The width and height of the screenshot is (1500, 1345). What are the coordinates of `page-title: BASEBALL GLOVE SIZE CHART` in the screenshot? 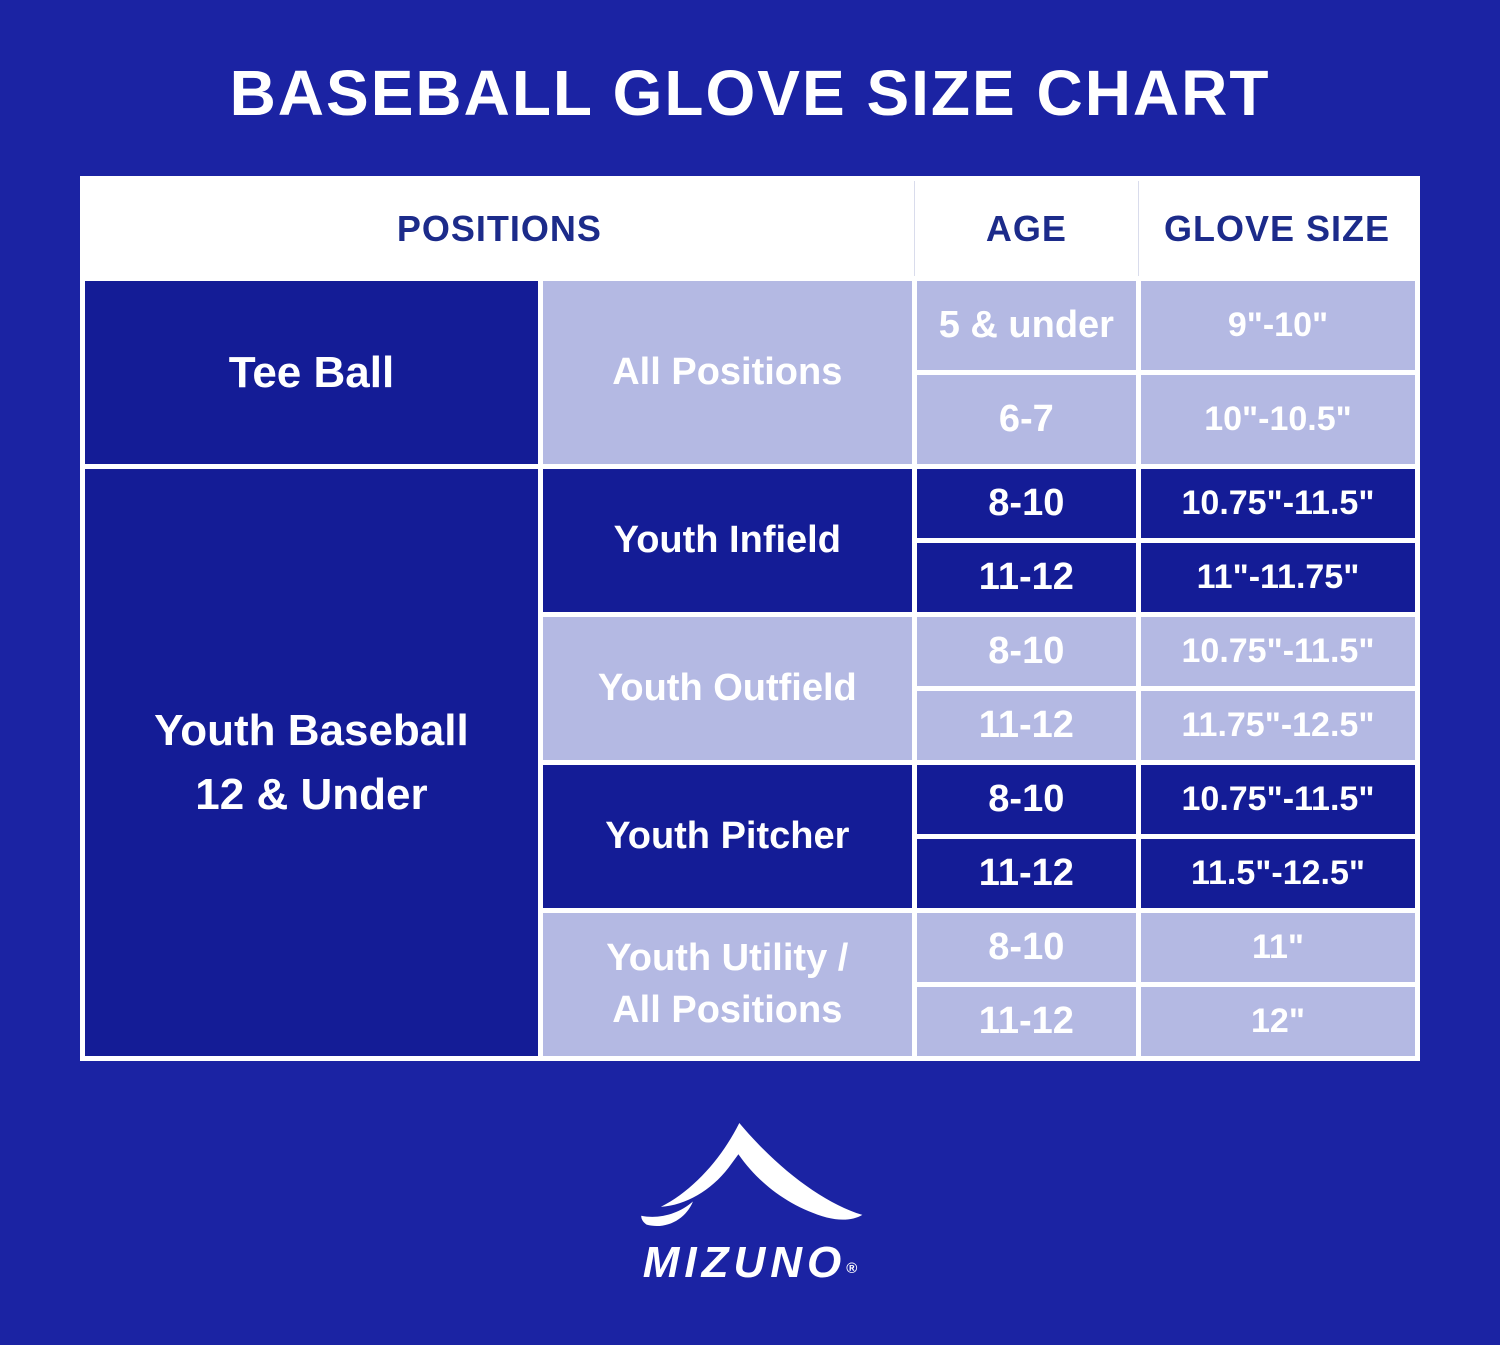 It's located at (750, 93).